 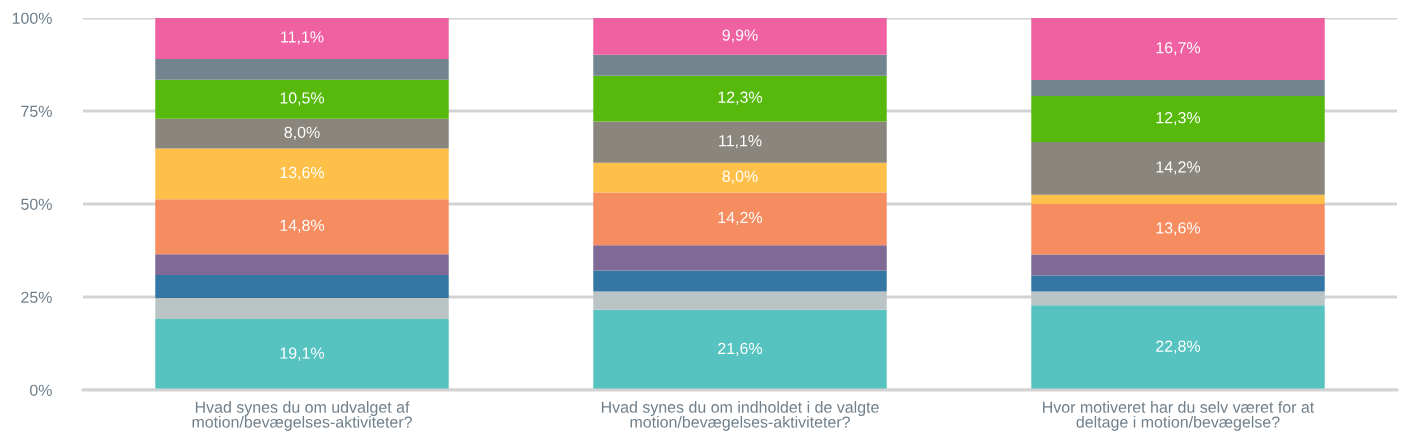 What do you see at coordinates (36, 204) in the screenshot?
I see `y-tick-label: 50%` at bounding box center [36, 204].